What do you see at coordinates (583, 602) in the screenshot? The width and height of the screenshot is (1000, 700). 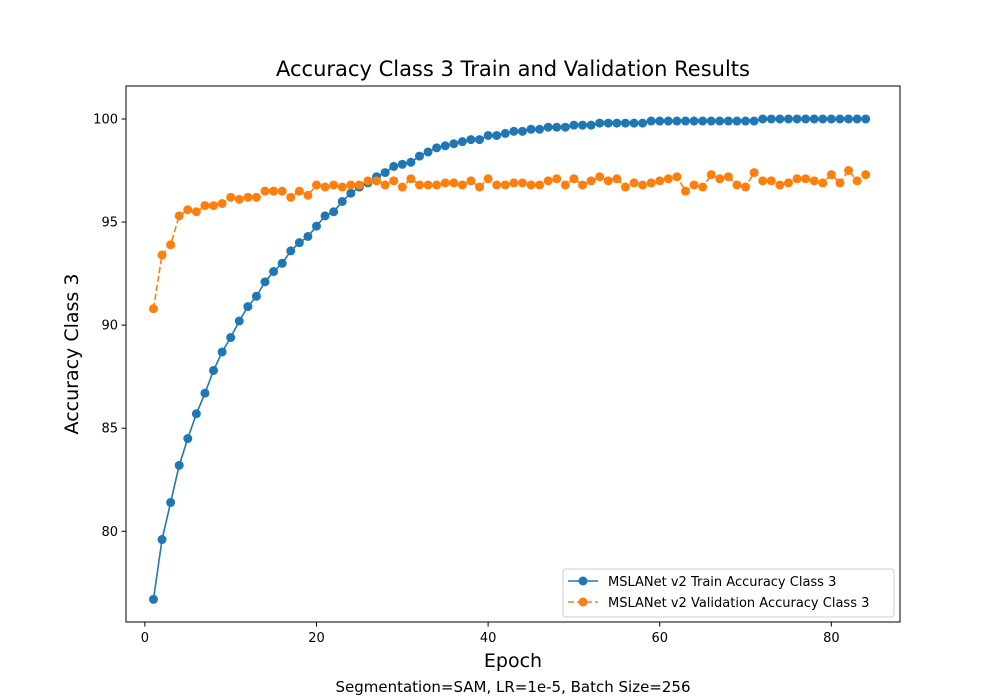 I see `legend-marker-validation` at bounding box center [583, 602].